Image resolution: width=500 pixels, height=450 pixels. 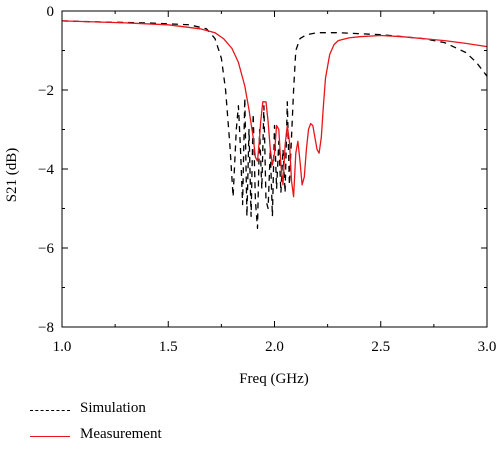 I want to click on x-tick-label: 1.5, so click(x=168, y=347).